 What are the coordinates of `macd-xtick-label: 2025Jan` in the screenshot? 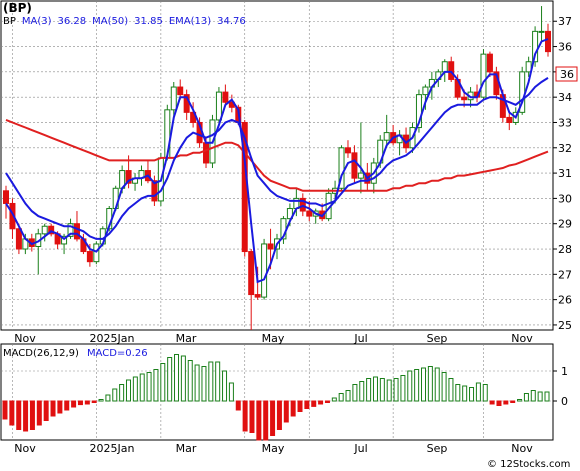 It's located at (112, 448).